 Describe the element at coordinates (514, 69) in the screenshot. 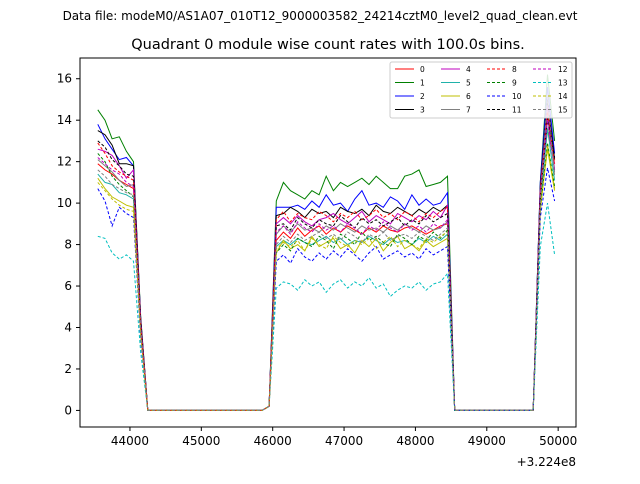

I see `legend-label-8: 8` at that location.